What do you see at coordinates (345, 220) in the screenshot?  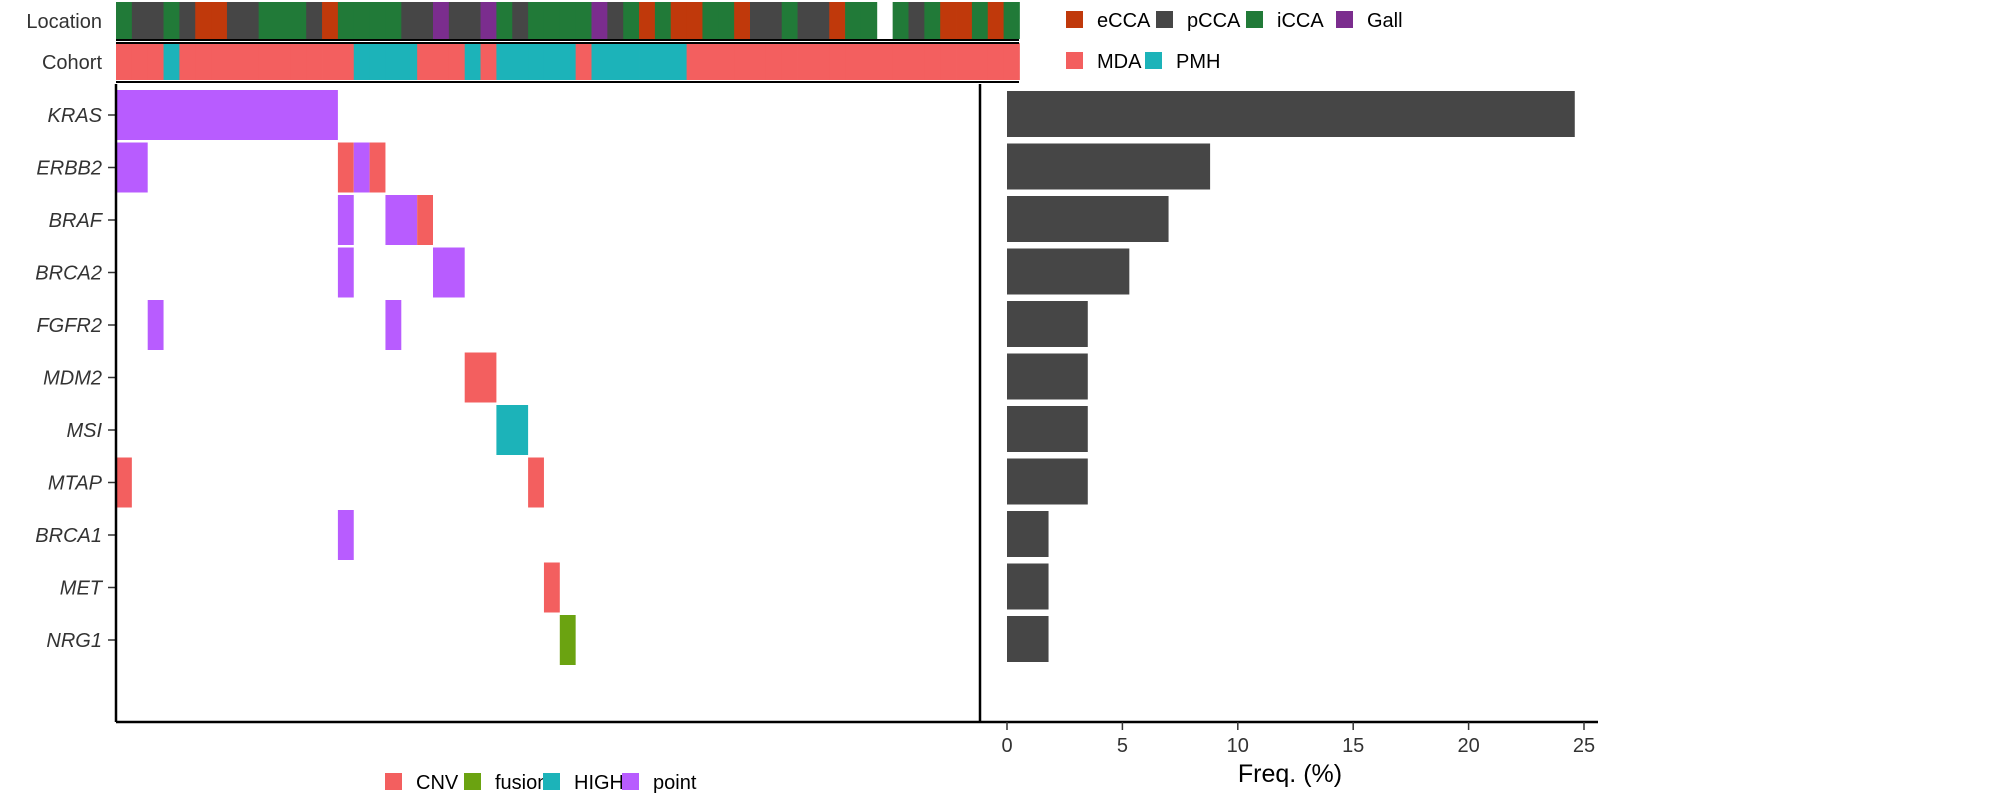 I see `alteration-cell-braf` at bounding box center [345, 220].